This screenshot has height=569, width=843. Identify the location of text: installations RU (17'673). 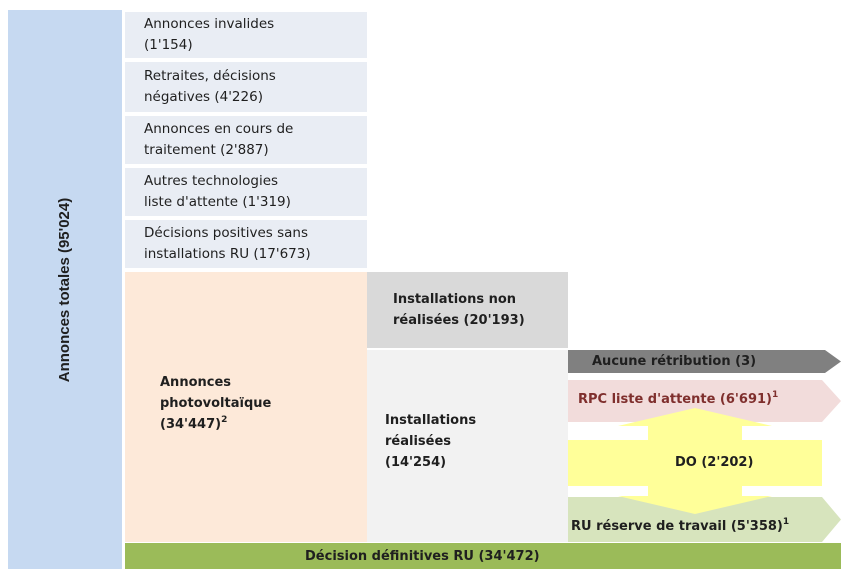
(227, 254).